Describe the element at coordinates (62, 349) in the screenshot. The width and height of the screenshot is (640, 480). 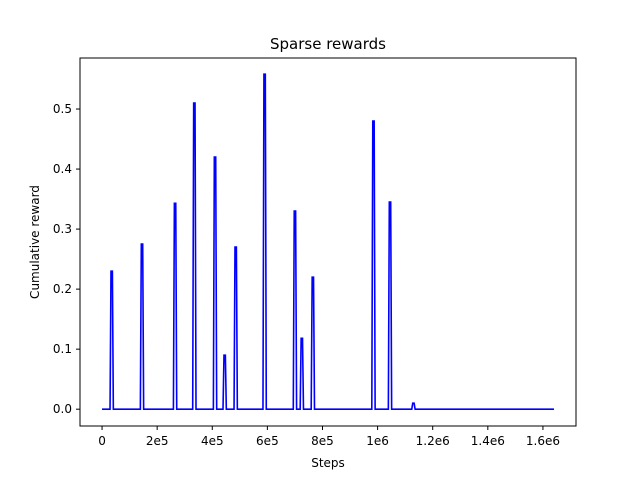
I see `y-tick-label: 0.1` at that location.